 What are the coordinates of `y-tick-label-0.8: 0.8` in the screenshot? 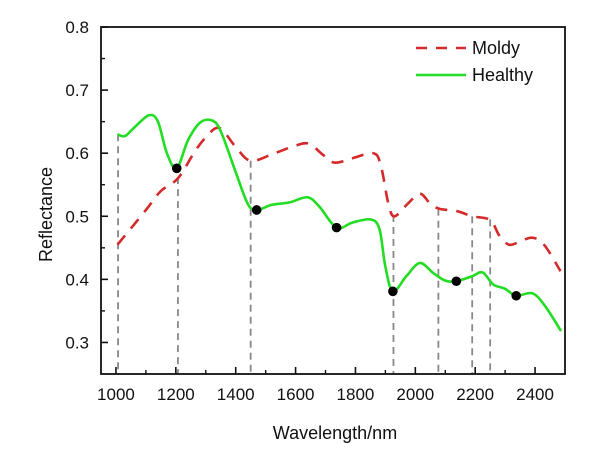 It's located at (77, 27).